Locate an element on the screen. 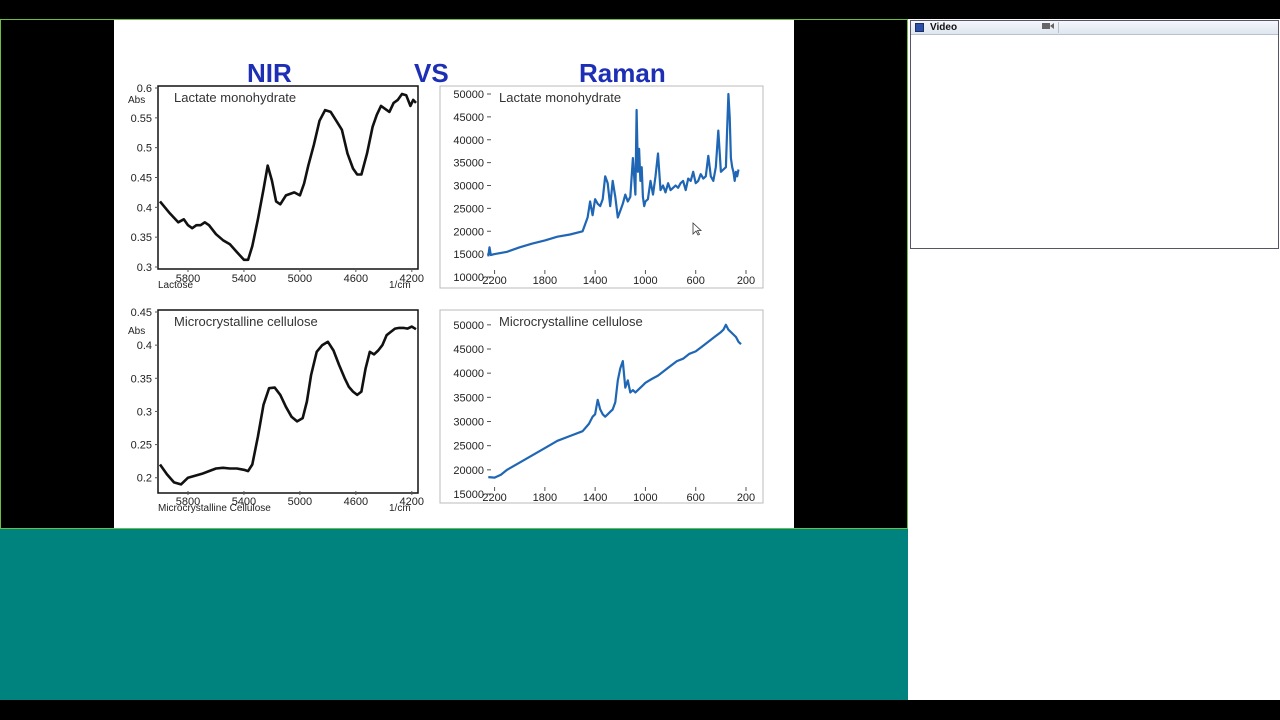 This screenshot has height=720, width=1280. nir-top-frame is located at coordinates (288, 177).